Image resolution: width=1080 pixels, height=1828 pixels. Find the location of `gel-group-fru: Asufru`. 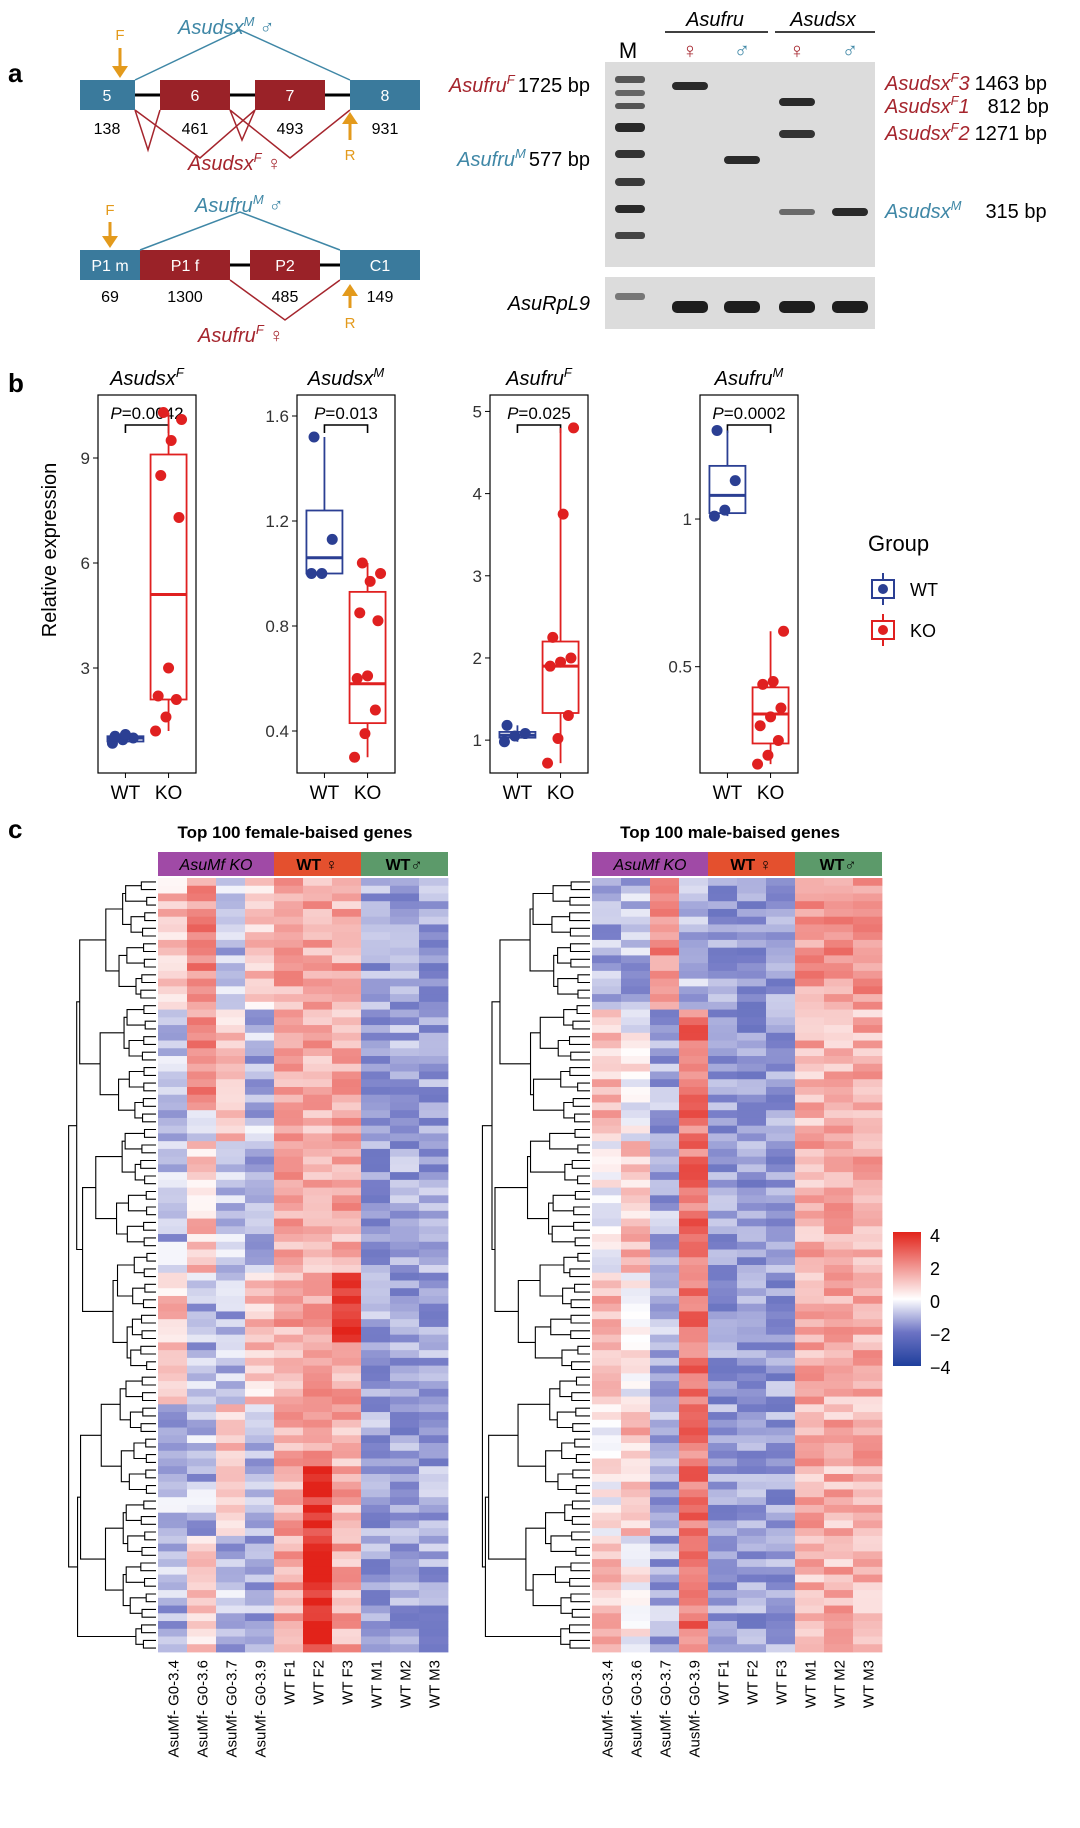

gel-group-fru: Asufru is located at coordinates (714, 20).